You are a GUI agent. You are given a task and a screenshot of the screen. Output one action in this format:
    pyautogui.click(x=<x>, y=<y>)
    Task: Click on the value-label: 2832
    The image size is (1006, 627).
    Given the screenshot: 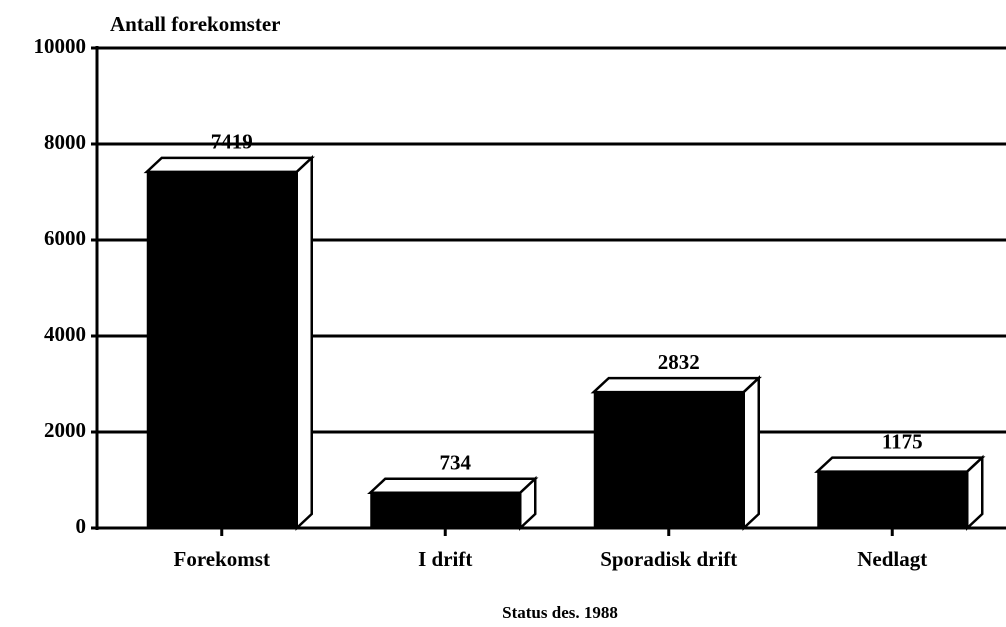 What is the action you would take?
    pyautogui.click(x=679, y=362)
    